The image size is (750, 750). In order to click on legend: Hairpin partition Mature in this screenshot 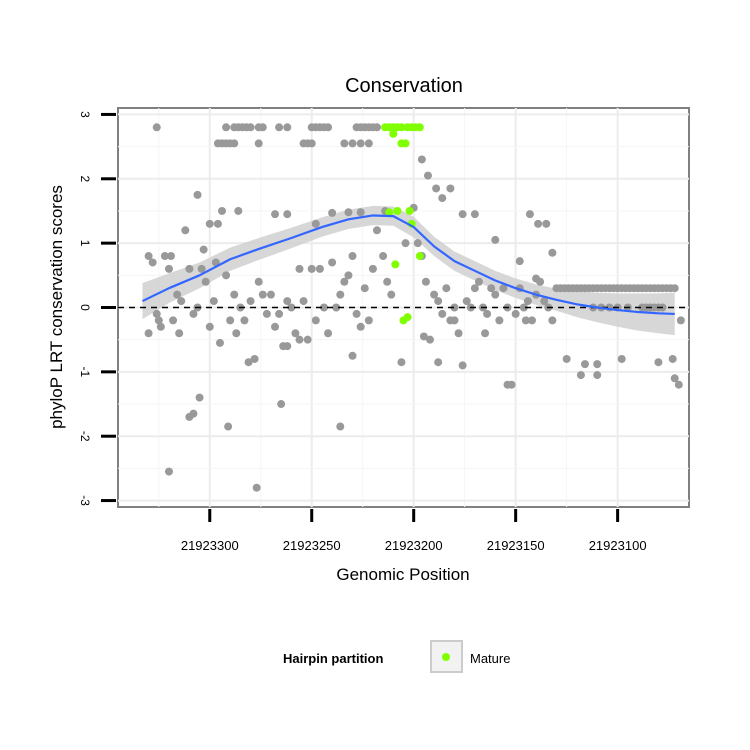, I will do `click(396, 656)`.